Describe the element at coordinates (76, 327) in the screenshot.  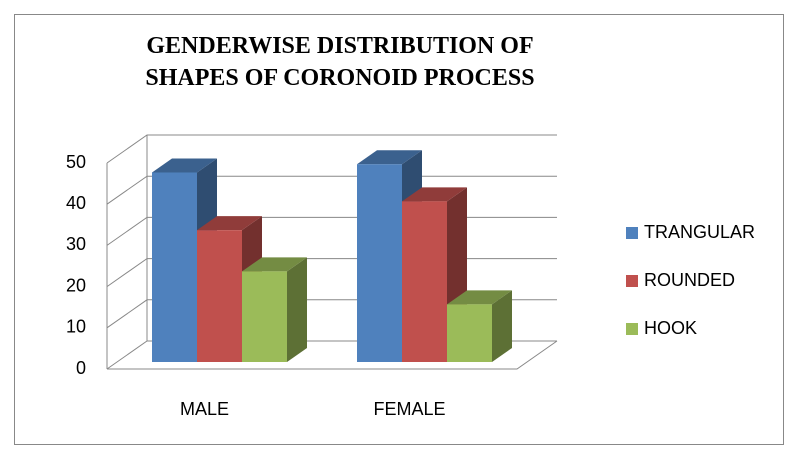
I see `y-tick-label: 10` at that location.